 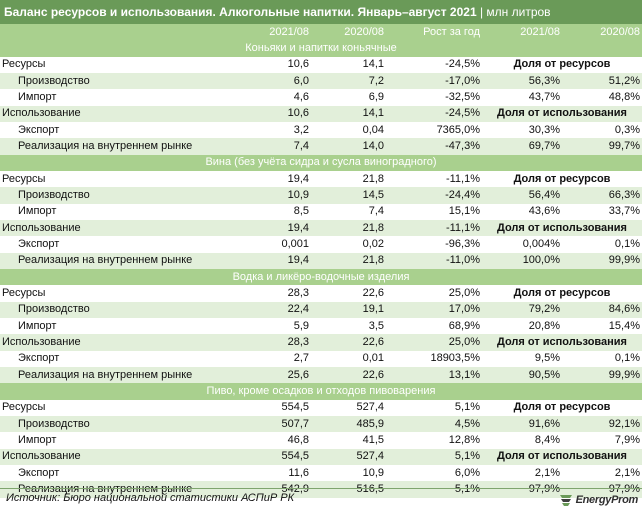 I want to click on value-2021: 6,0, so click(x=273, y=81).